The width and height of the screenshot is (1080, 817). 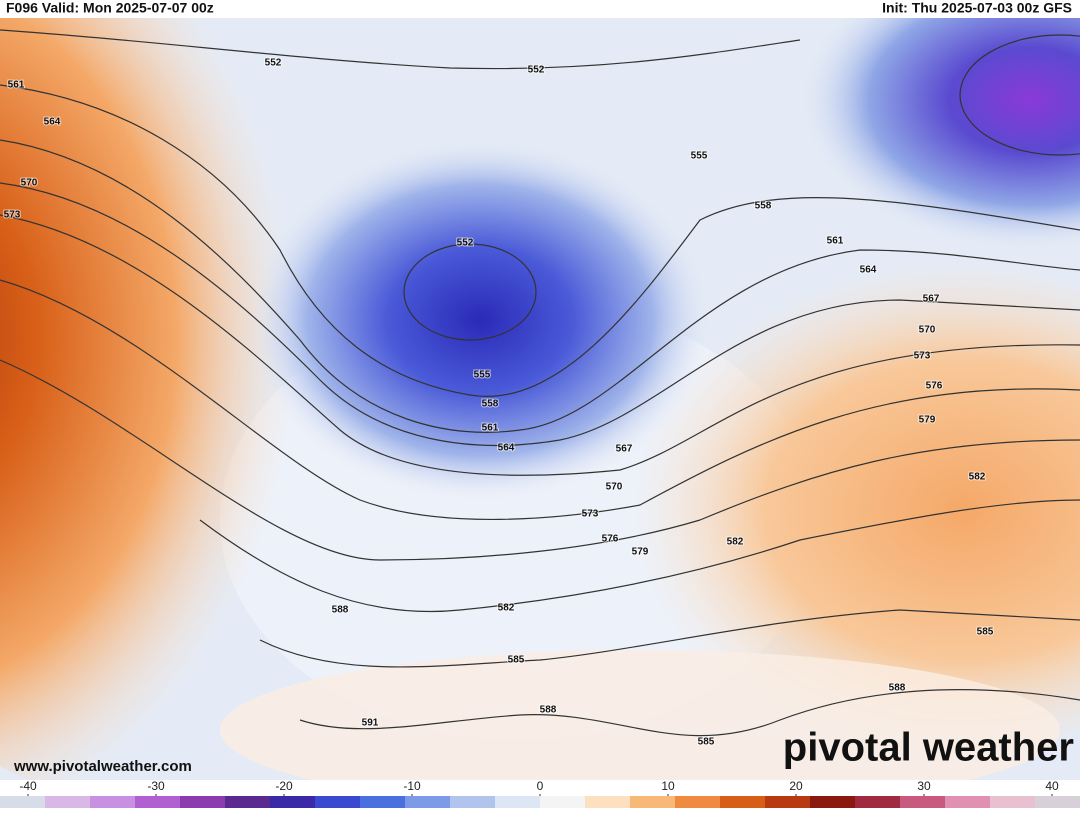 I want to click on contour-label: 591, so click(x=370, y=723).